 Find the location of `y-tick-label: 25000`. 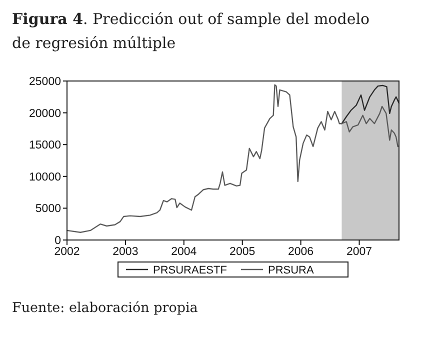

y-tick-label: 25000 is located at coordinates (45, 82).